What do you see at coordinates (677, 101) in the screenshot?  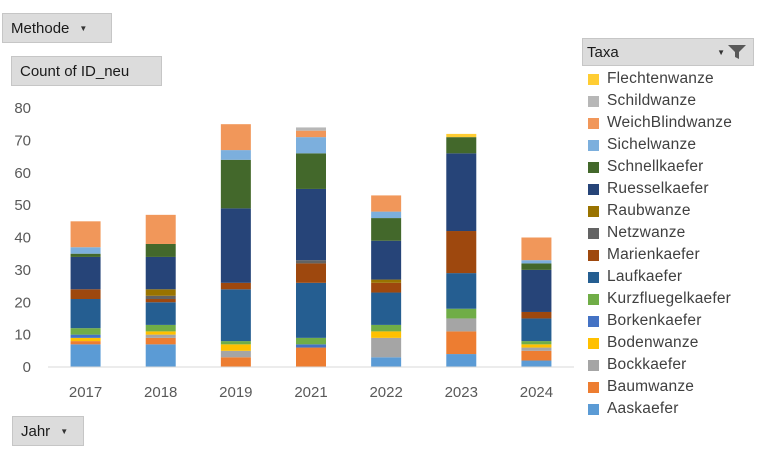 I see `legend-item: Schildwanze` at bounding box center [677, 101].